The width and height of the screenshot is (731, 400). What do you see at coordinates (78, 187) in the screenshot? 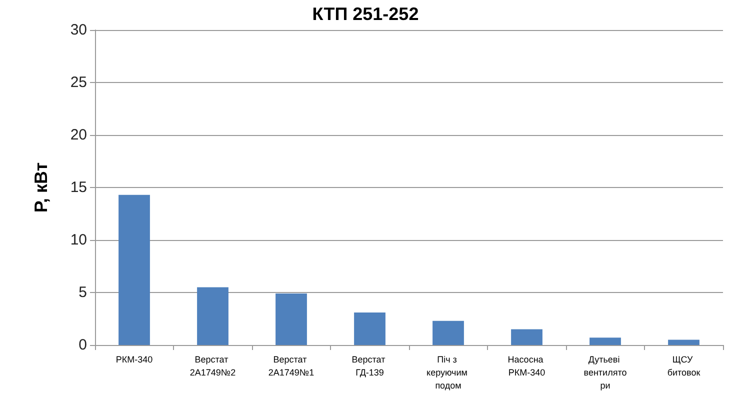
I see `y-tick-label: 15` at bounding box center [78, 187].